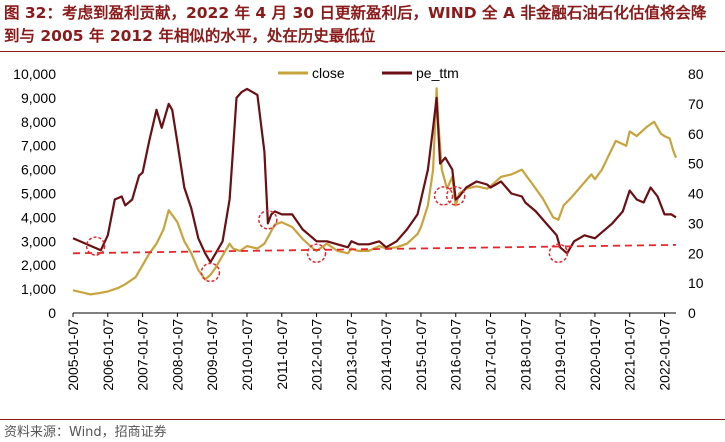 This screenshot has height=442, width=725. I want to click on x-tick-label: 2017-01-07, so click(491, 355).